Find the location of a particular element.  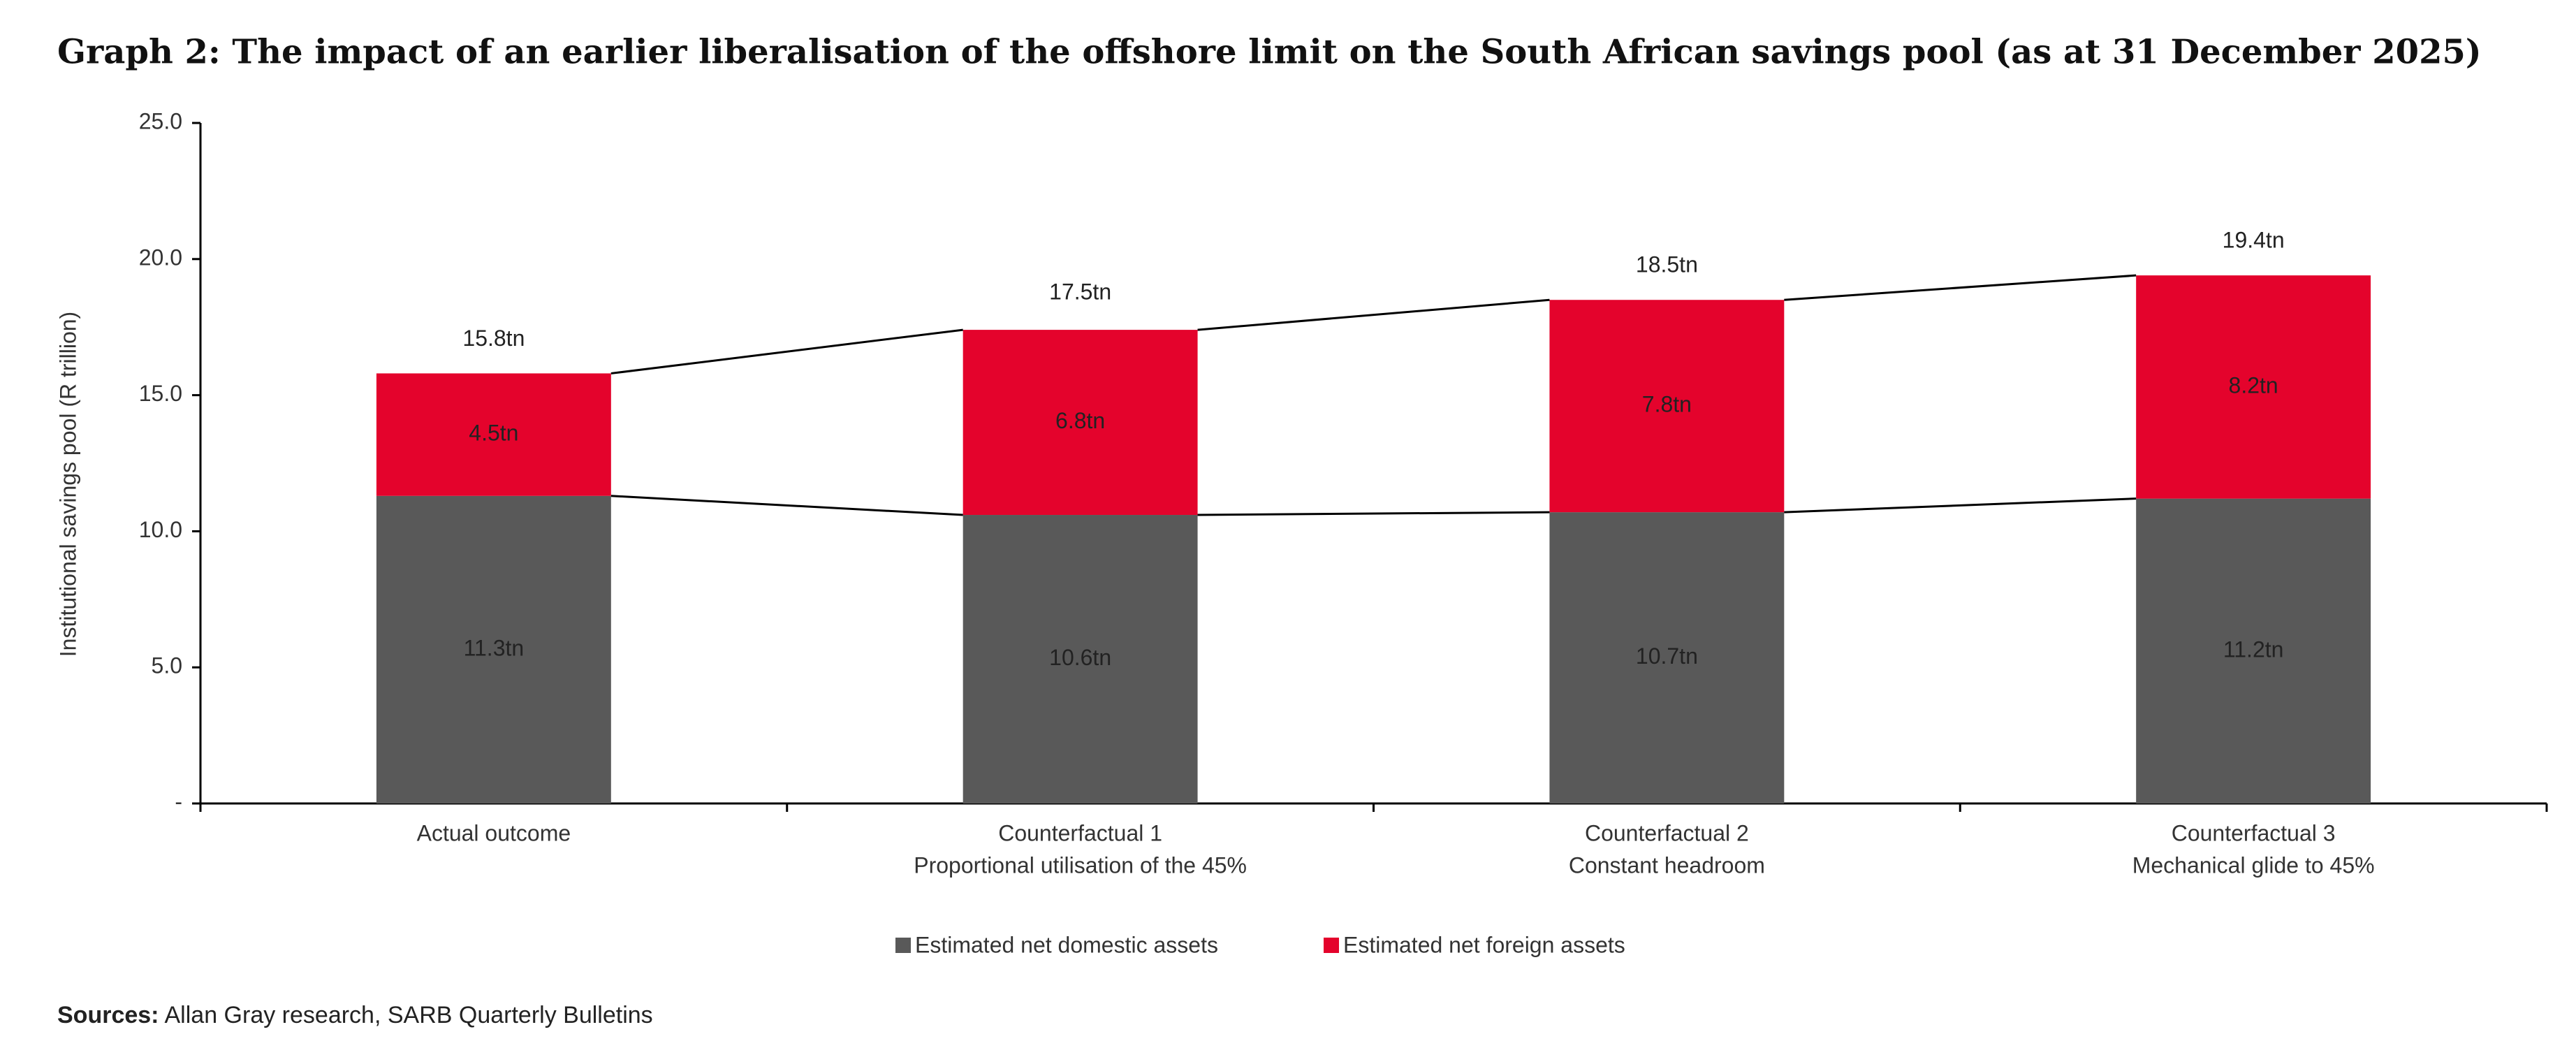

data-label: 7.8tn is located at coordinates (1667, 404).